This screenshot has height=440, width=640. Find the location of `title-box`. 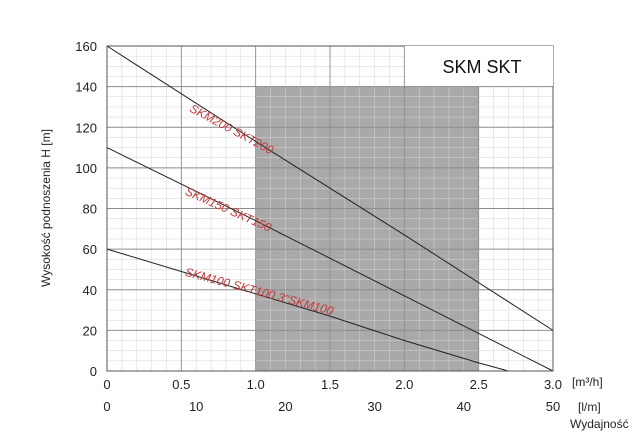

title-box is located at coordinates (479, 66).